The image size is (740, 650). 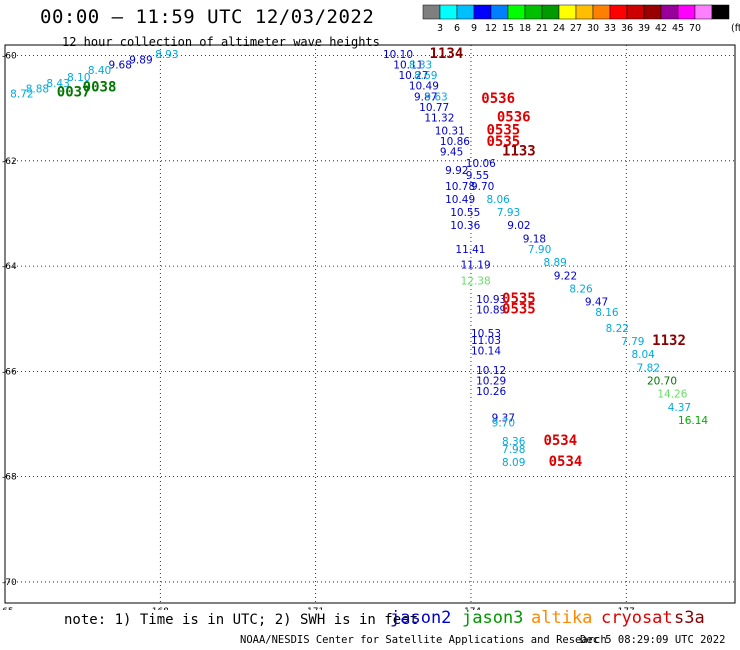 What do you see at coordinates (542, 28) in the screenshot?
I see `color-scale-tick: 21` at bounding box center [542, 28].